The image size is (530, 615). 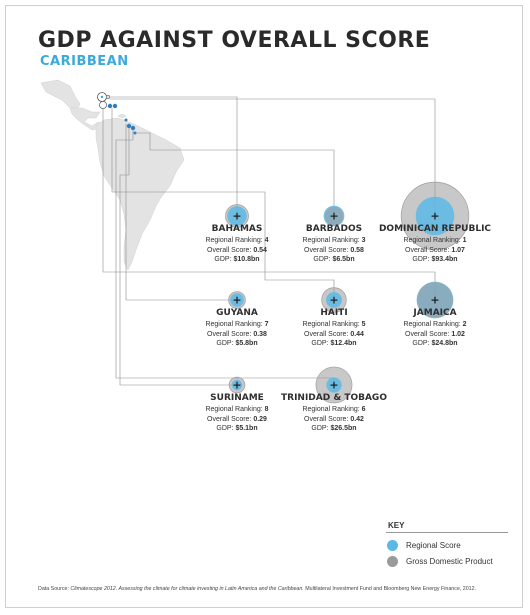 What do you see at coordinates (334, 334) in the screenshot?
I see `haiti-score: Overall Score: 0.44` at bounding box center [334, 334].